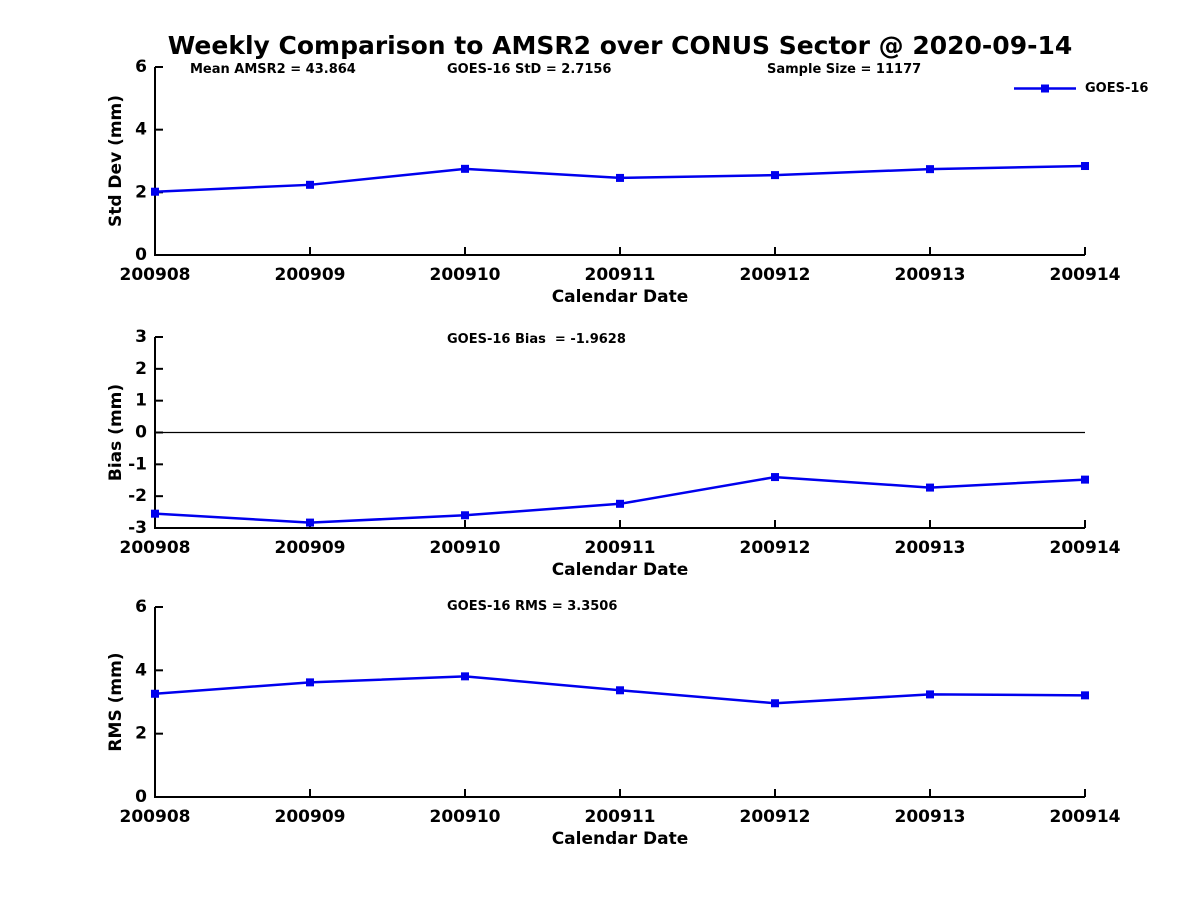 This screenshot has width=1200, height=900. What do you see at coordinates (529, 69) in the screenshot?
I see `annotation-goes16-std: GOES-16 StD = 2.7156` at bounding box center [529, 69].